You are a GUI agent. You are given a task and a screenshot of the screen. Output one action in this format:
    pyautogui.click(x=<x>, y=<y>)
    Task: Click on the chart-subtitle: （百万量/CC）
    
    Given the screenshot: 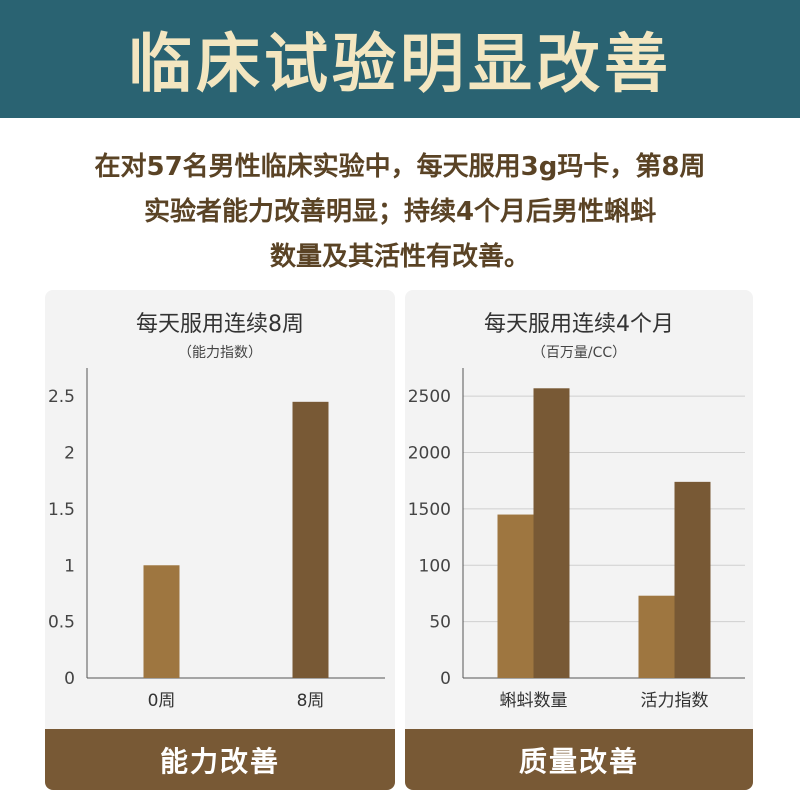 What is the action you would take?
    pyautogui.click(x=579, y=353)
    